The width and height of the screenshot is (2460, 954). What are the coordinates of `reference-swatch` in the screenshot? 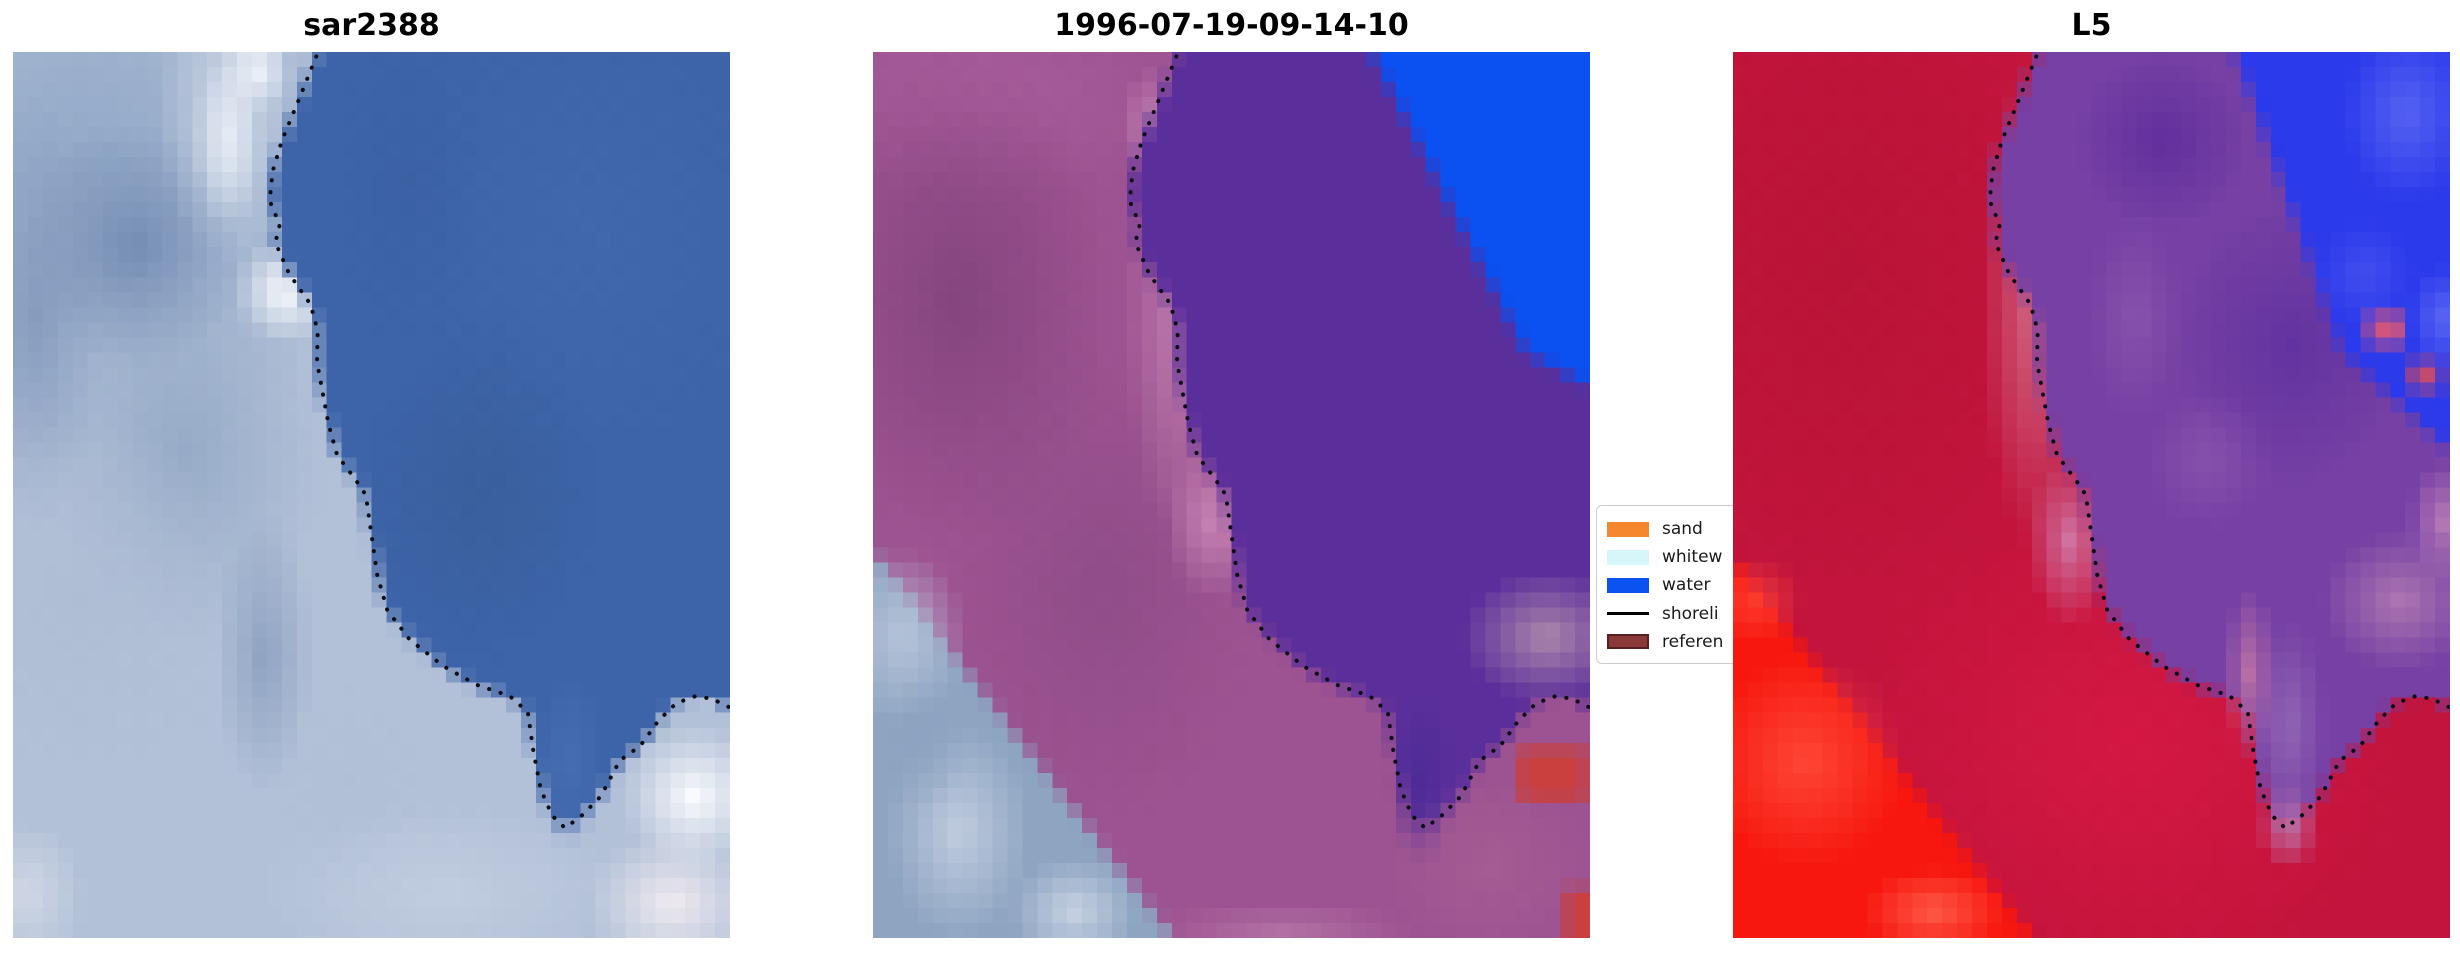 It's located at (1628, 642).